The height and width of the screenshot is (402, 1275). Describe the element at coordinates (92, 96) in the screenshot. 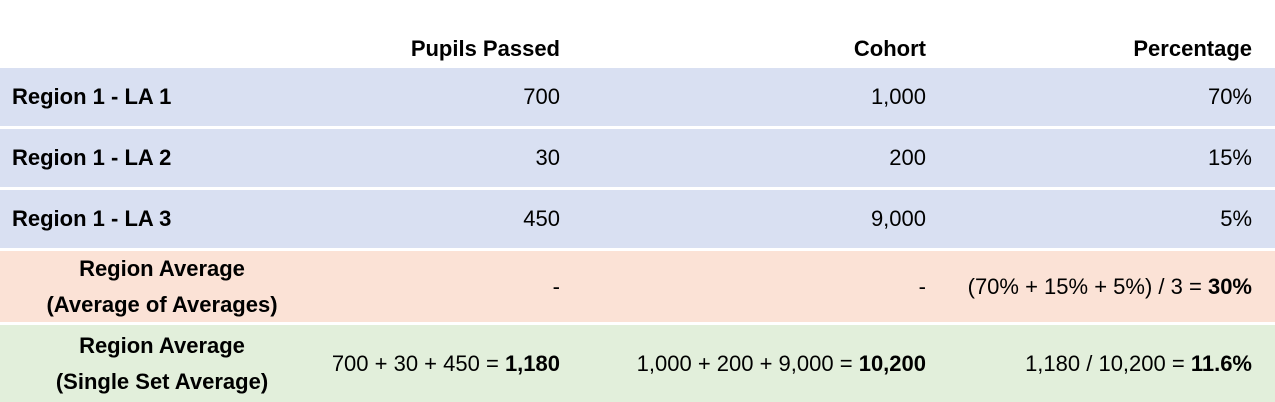

I see `row-label: Region 1 - LA 1` at that location.